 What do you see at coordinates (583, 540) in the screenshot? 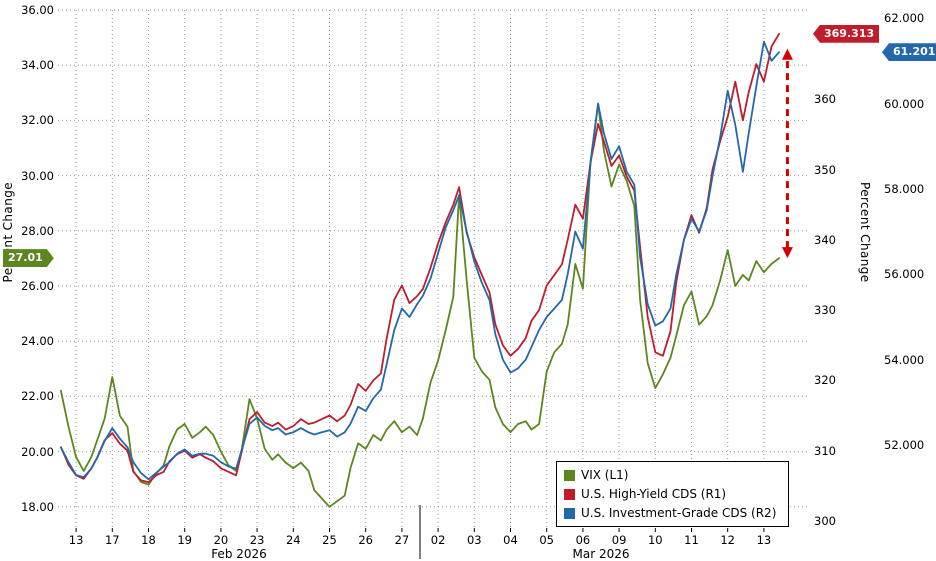
I see `x-axis-tick: 06` at bounding box center [583, 540].